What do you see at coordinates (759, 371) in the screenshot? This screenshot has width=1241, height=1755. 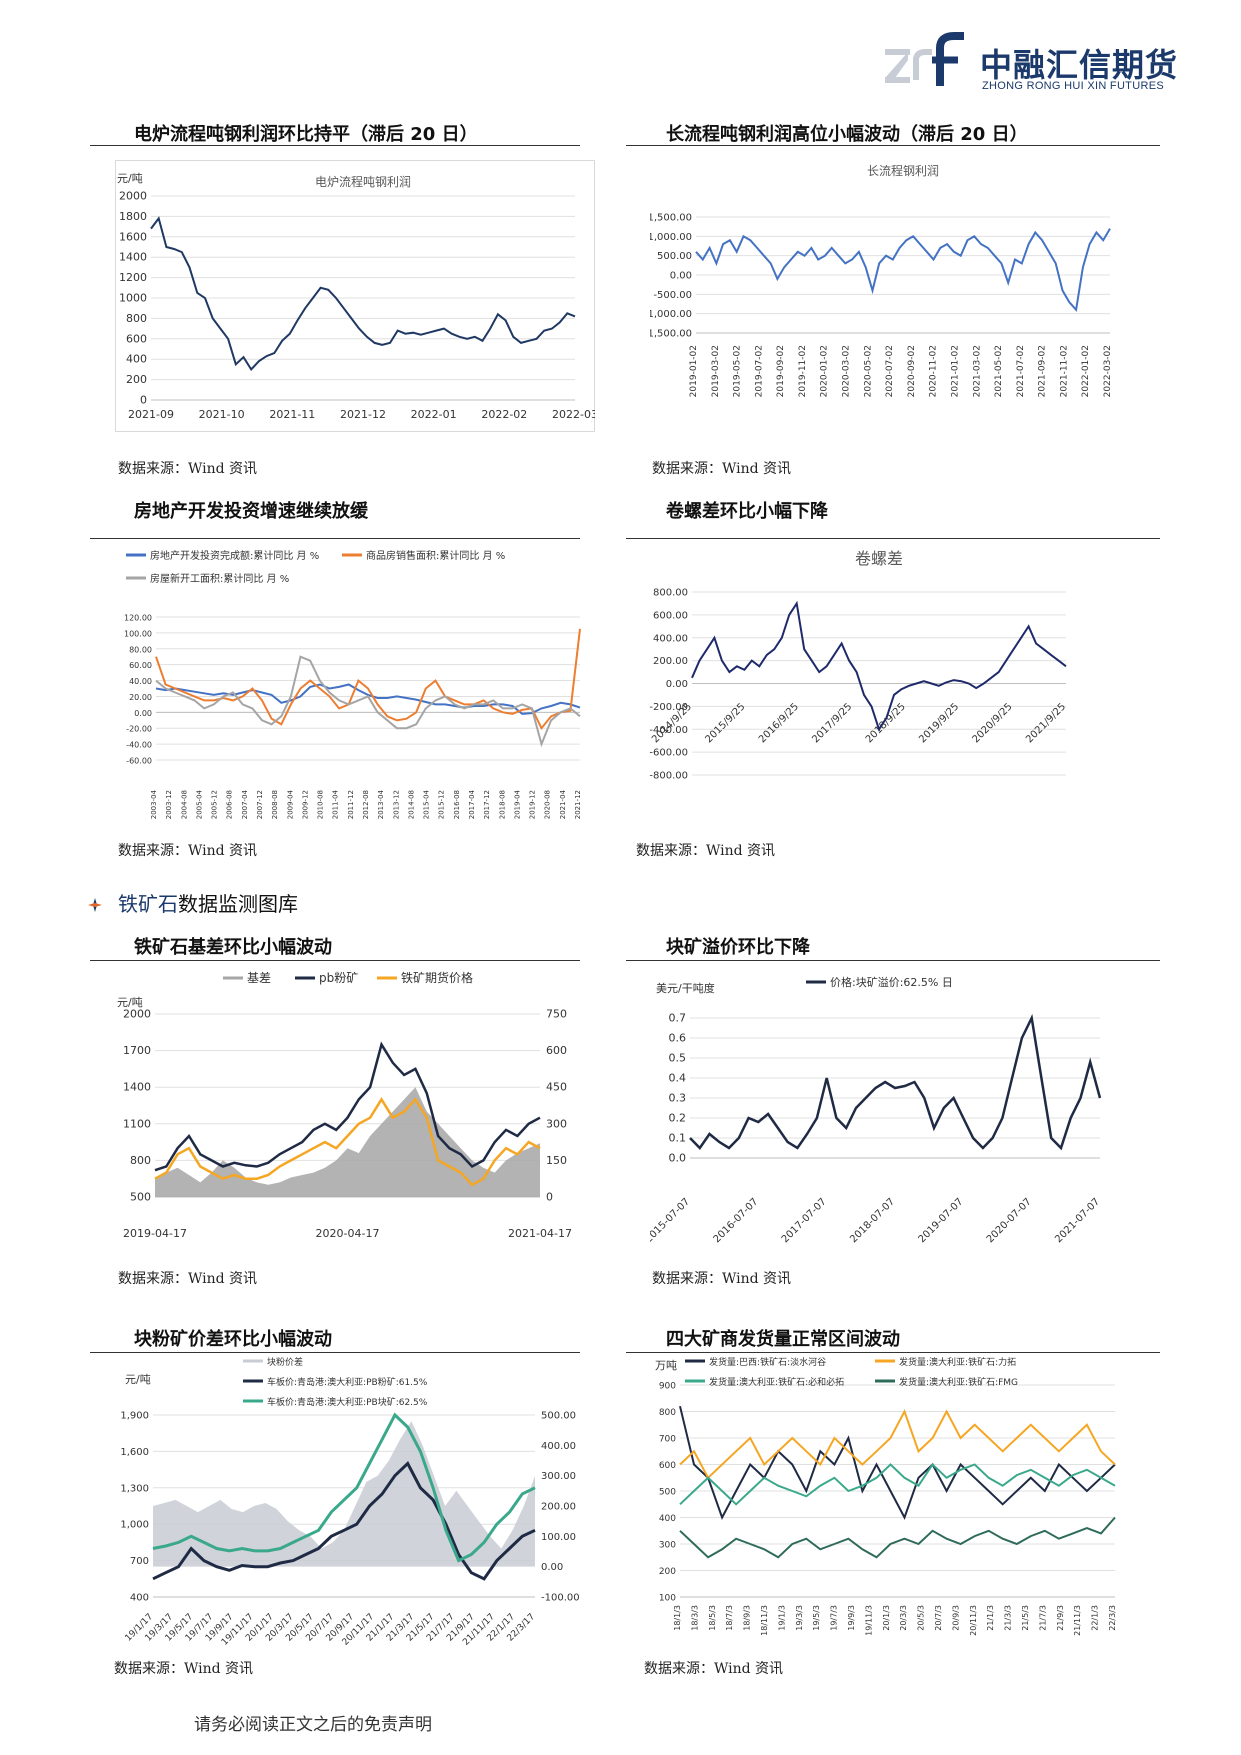 I see `x-tick-label: 2019-07-02` at bounding box center [759, 371].